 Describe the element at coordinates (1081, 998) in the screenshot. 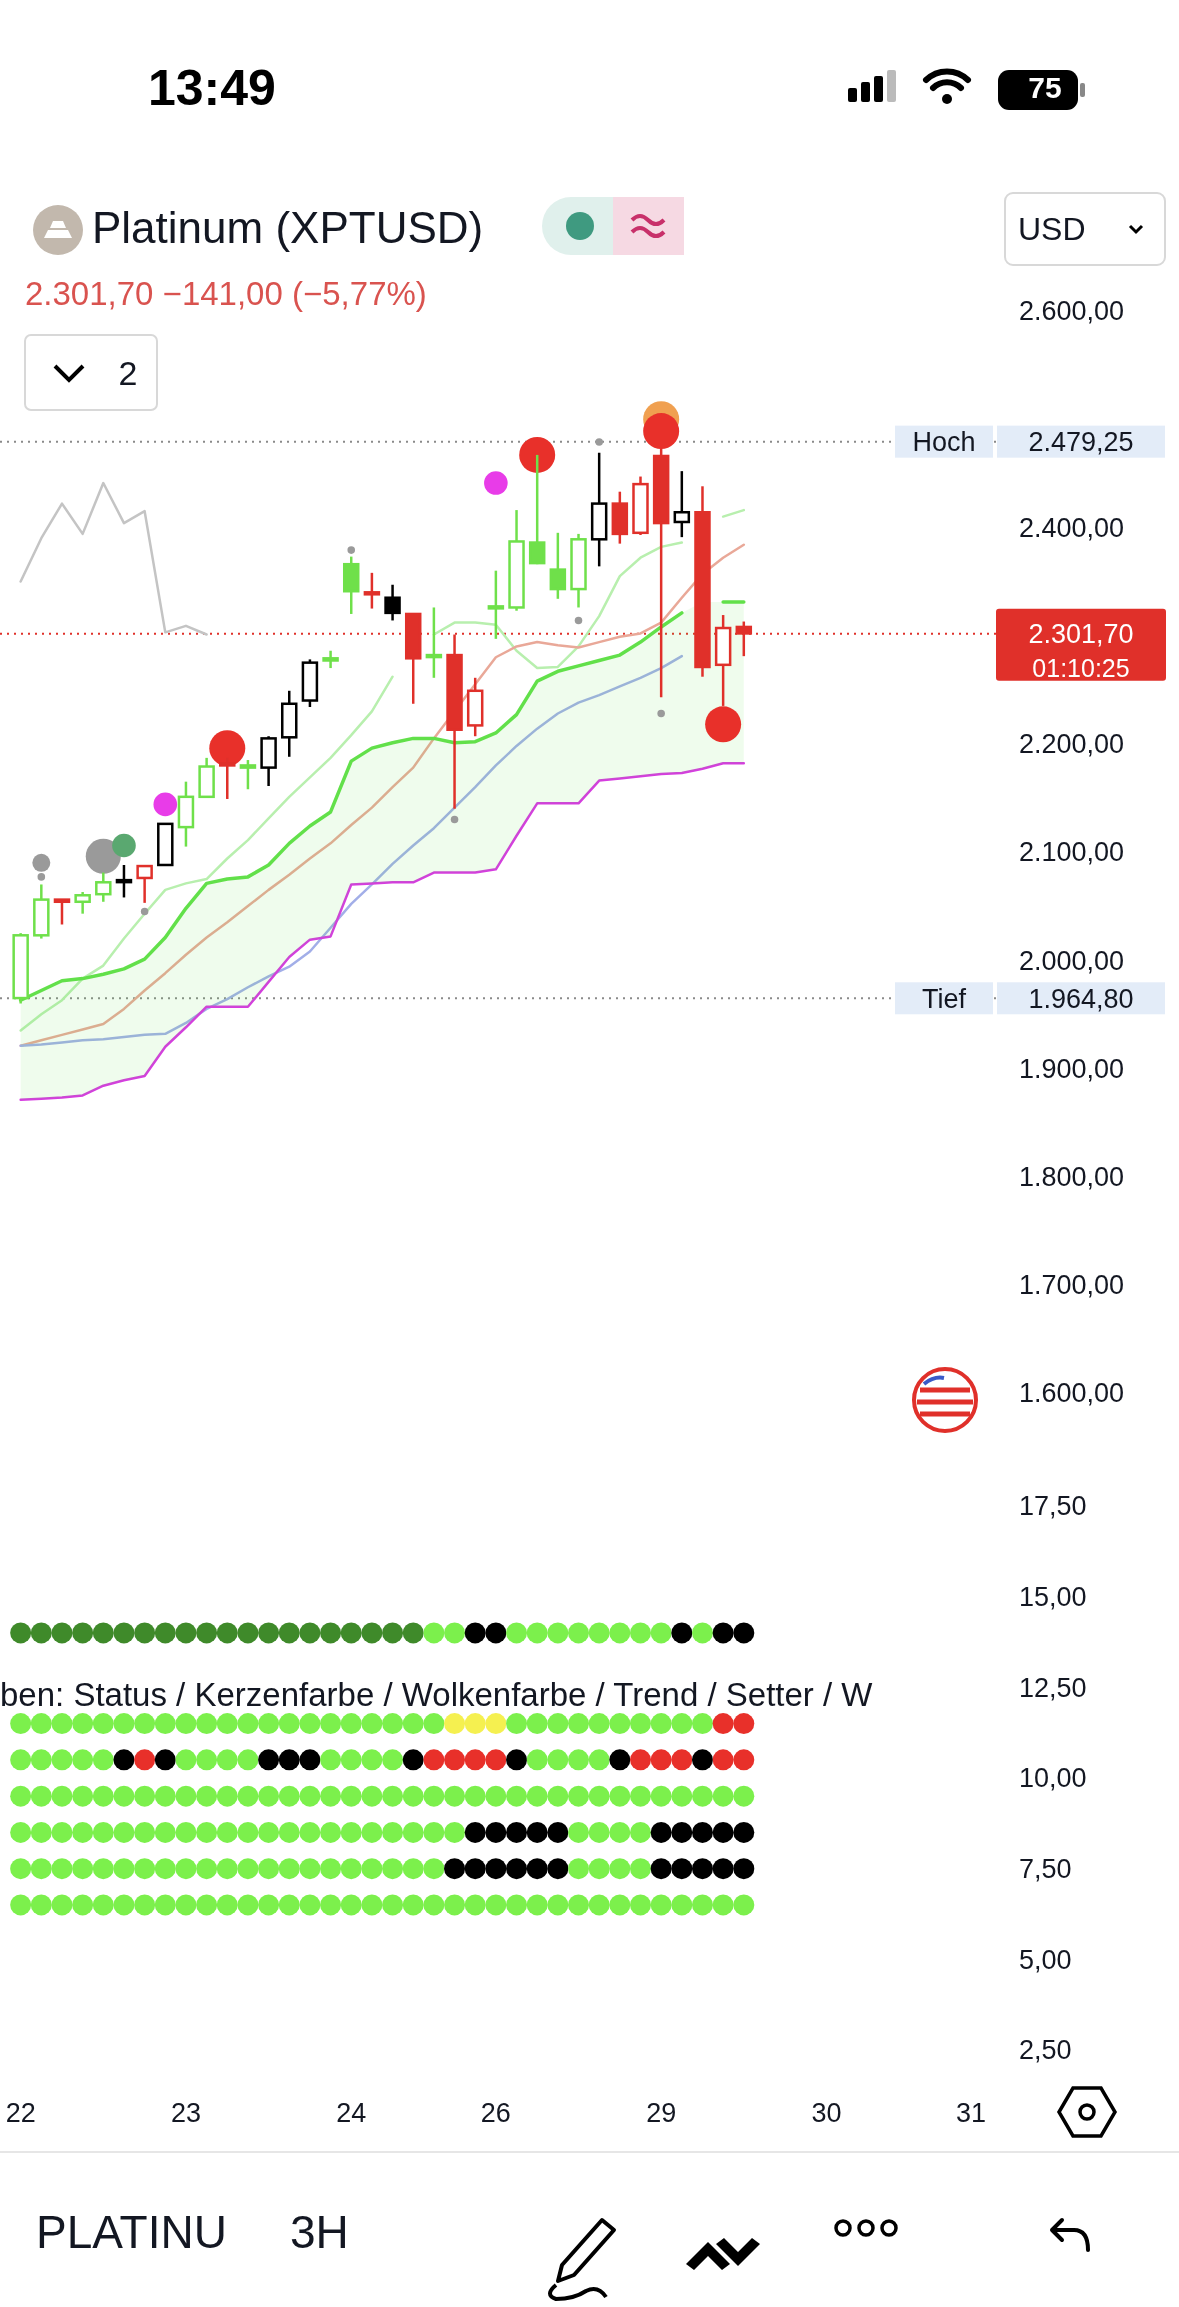

I see `ref-line-label: 1.964,80` at that location.